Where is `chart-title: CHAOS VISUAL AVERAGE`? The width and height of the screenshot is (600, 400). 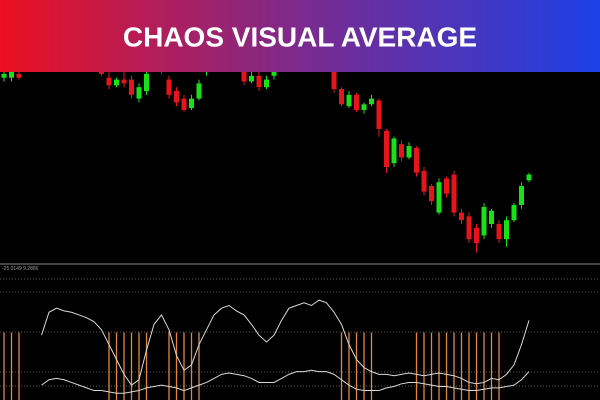 chart-title: CHAOS VISUAL AVERAGE is located at coordinates (300, 36).